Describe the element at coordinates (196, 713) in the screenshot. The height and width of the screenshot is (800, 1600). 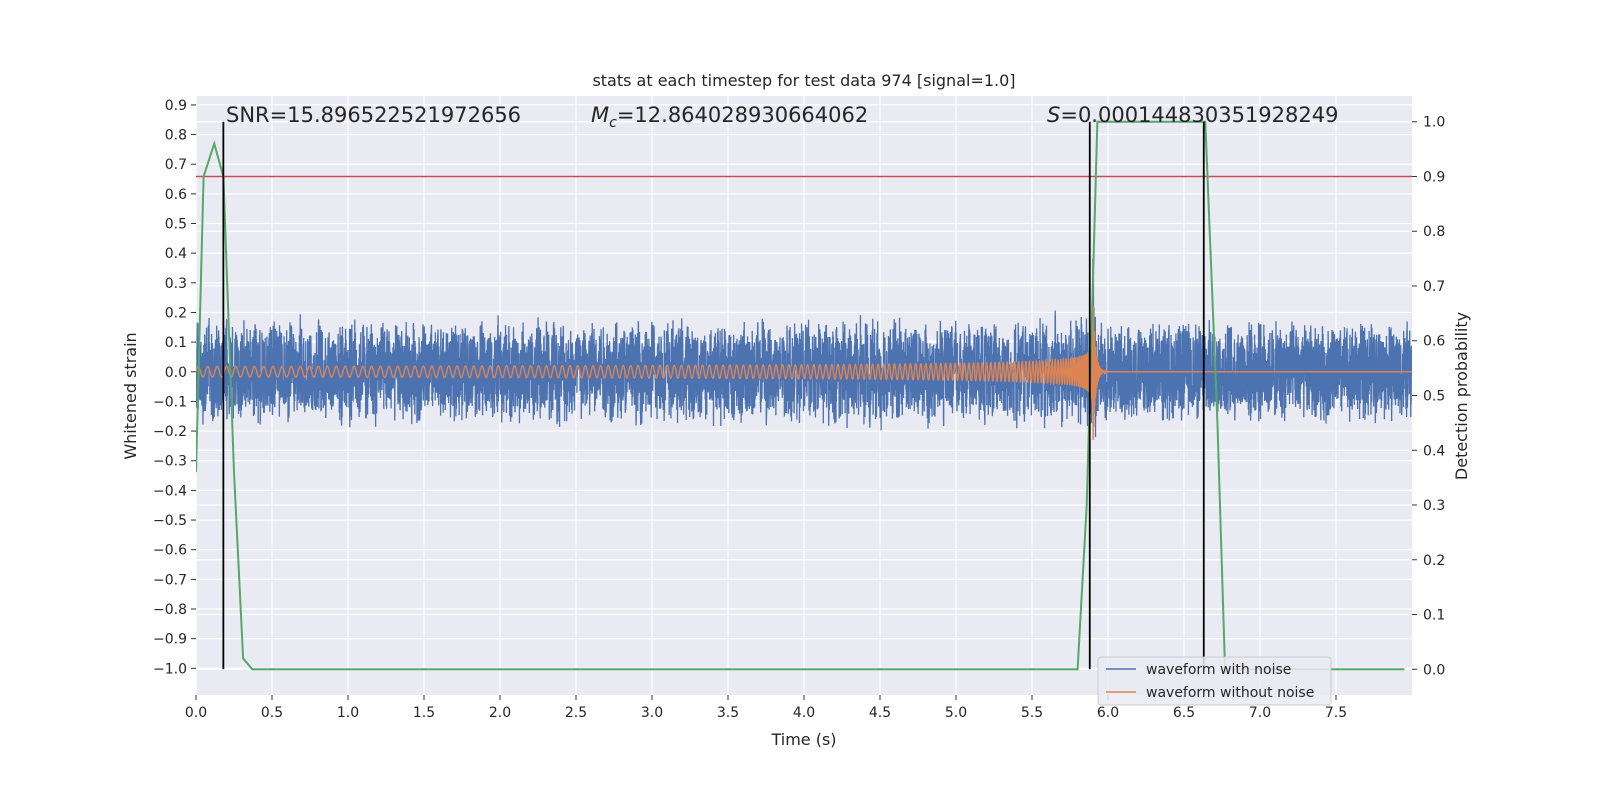
I see `x-tick-label: 0.0` at that location.